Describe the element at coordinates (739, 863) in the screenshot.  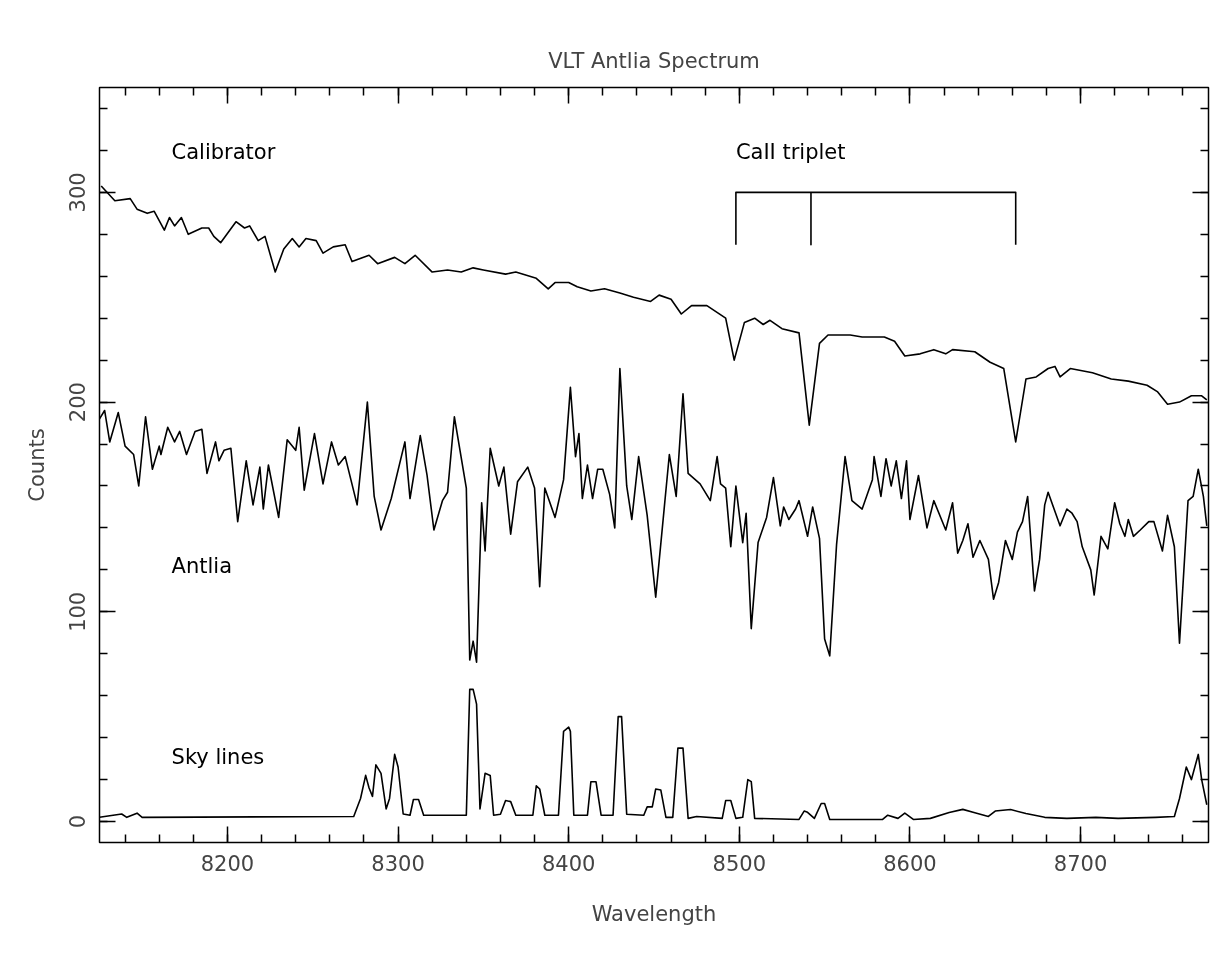
I see `x-tick-label: 8500` at that location.